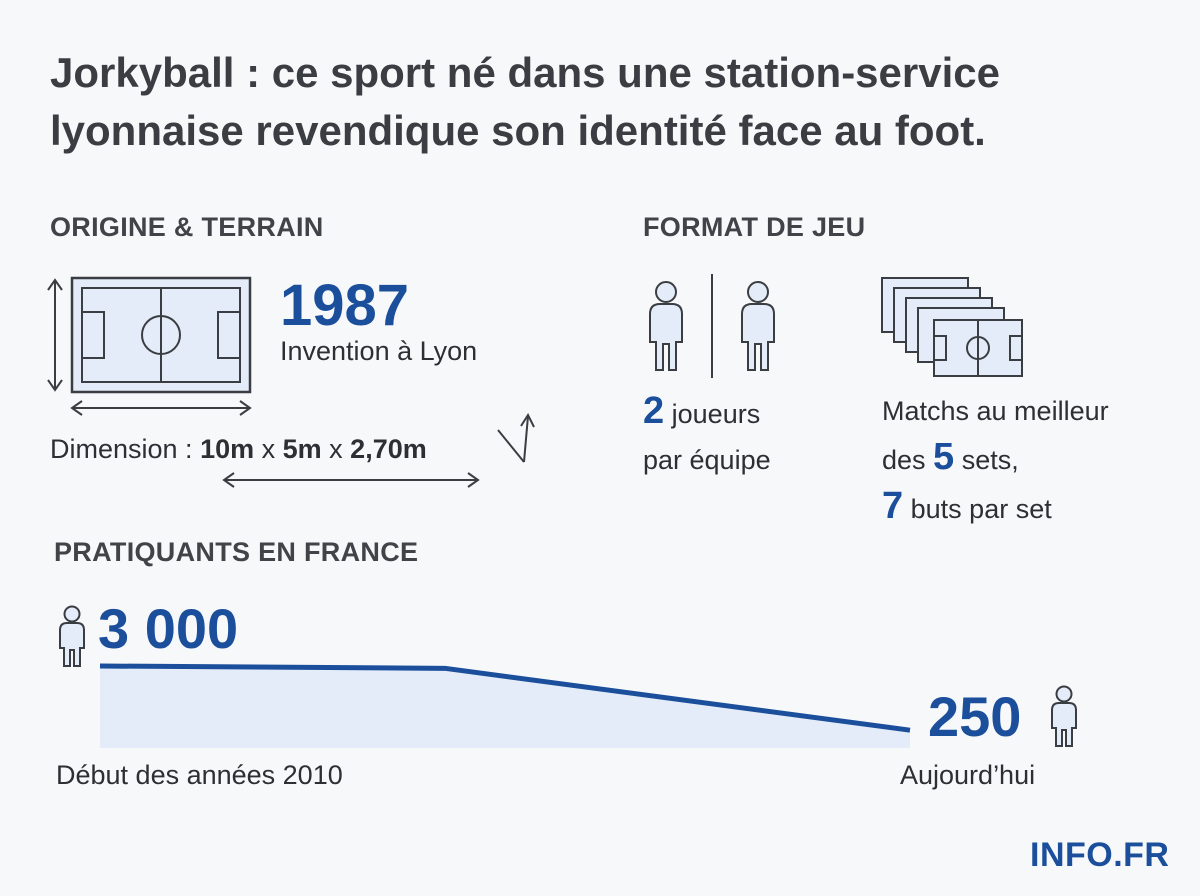 The image size is (1200, 896). What do you see at coordinates (351, 480) in the screenshot?
I see `width-arrow-icon` at bounding box center [351, 480].